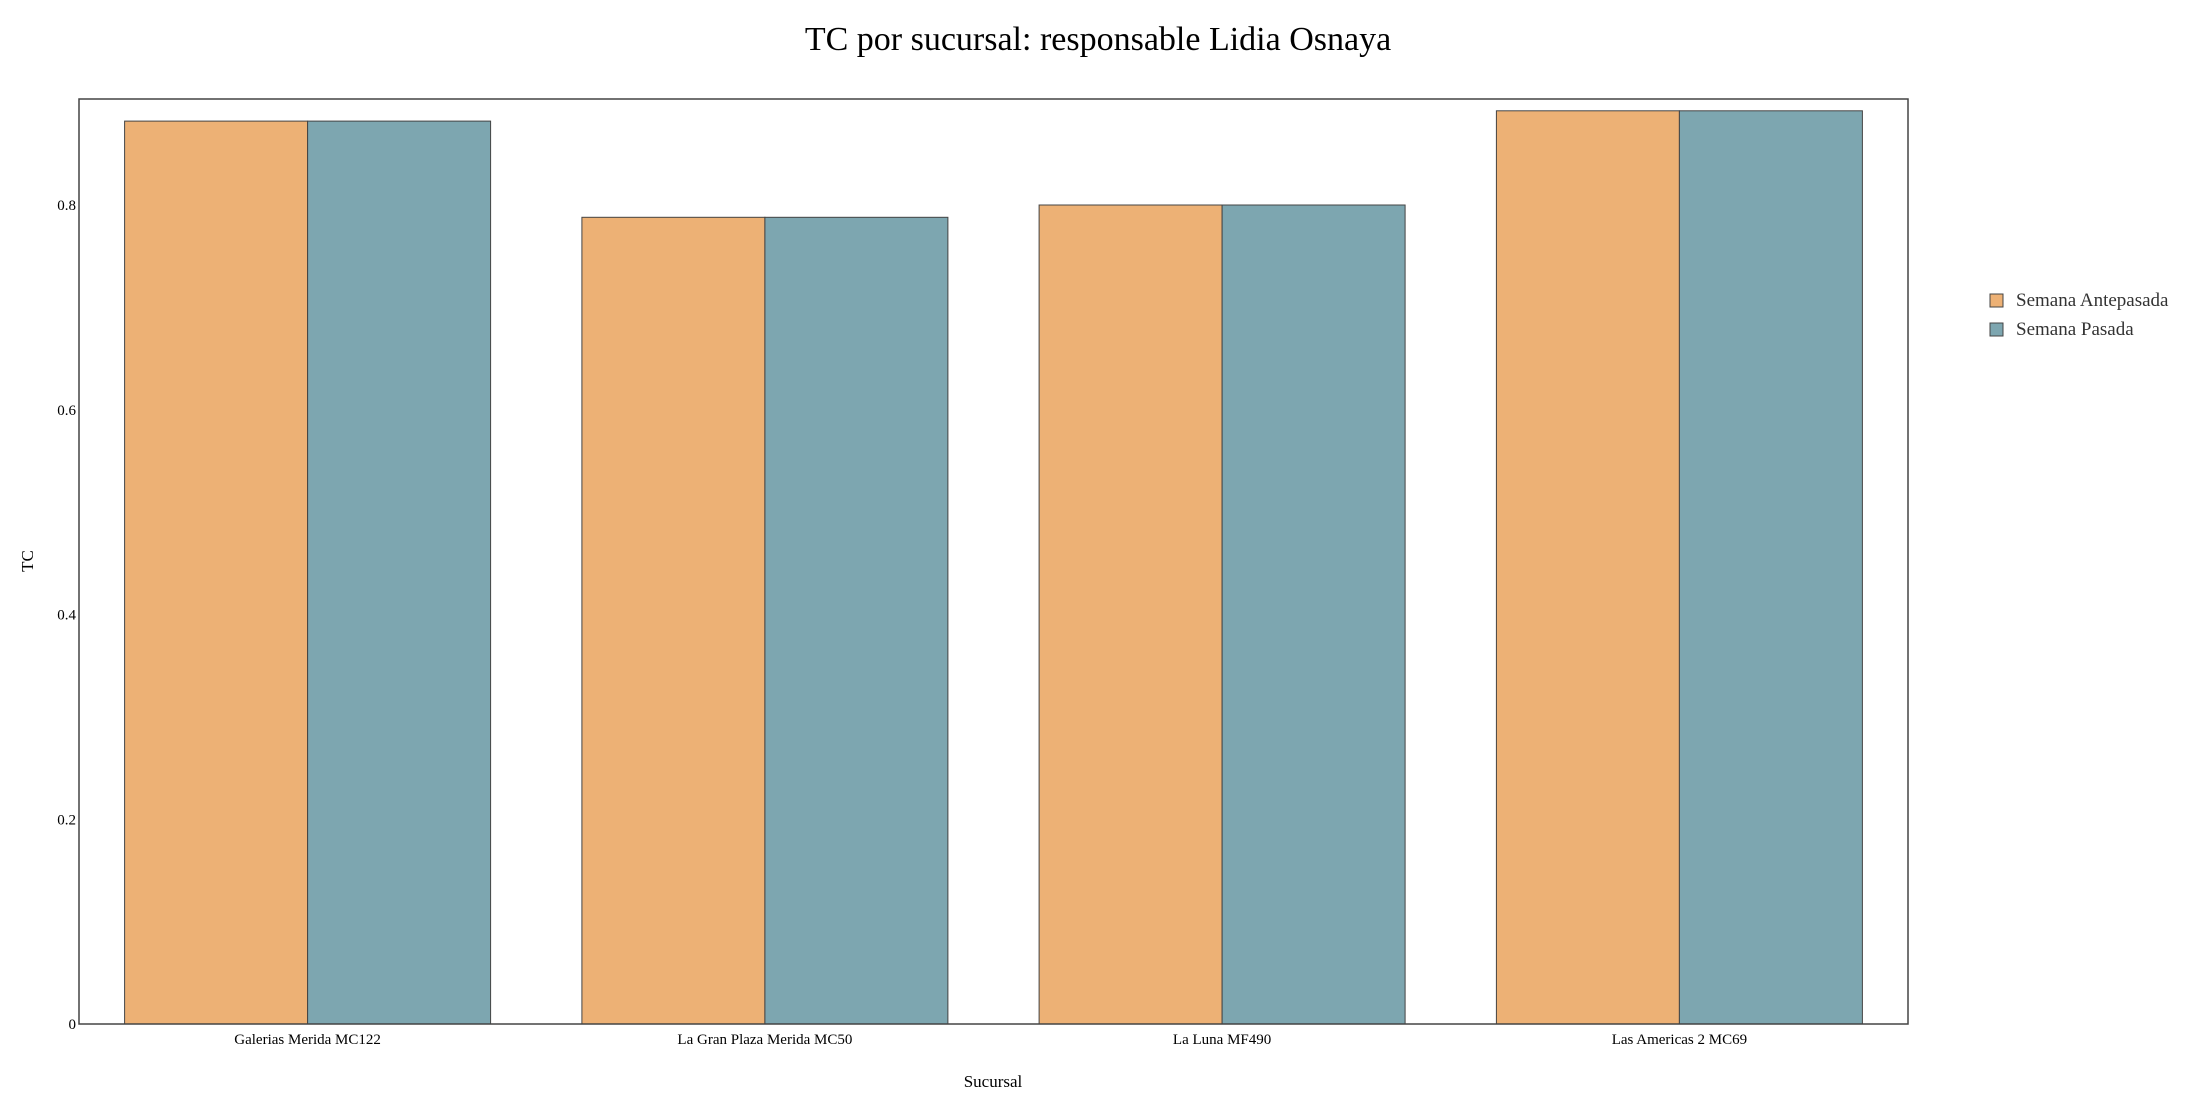  Describe the element at coordinates (2075, 329) in the screenshot. I see `legend-label: Semana Pasada` at that location.